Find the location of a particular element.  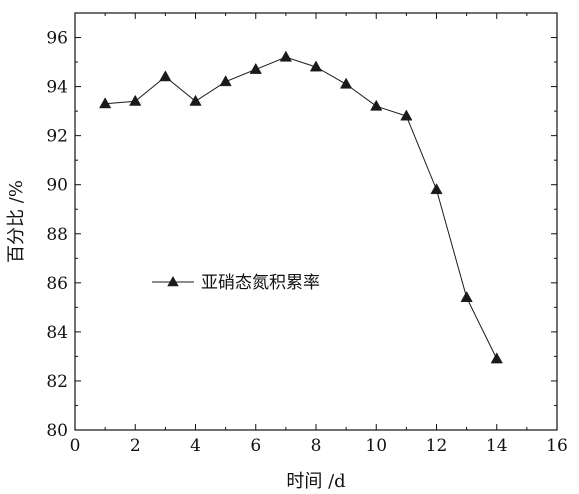

y-tick-label: 96 is located at coordinates (57, 39).